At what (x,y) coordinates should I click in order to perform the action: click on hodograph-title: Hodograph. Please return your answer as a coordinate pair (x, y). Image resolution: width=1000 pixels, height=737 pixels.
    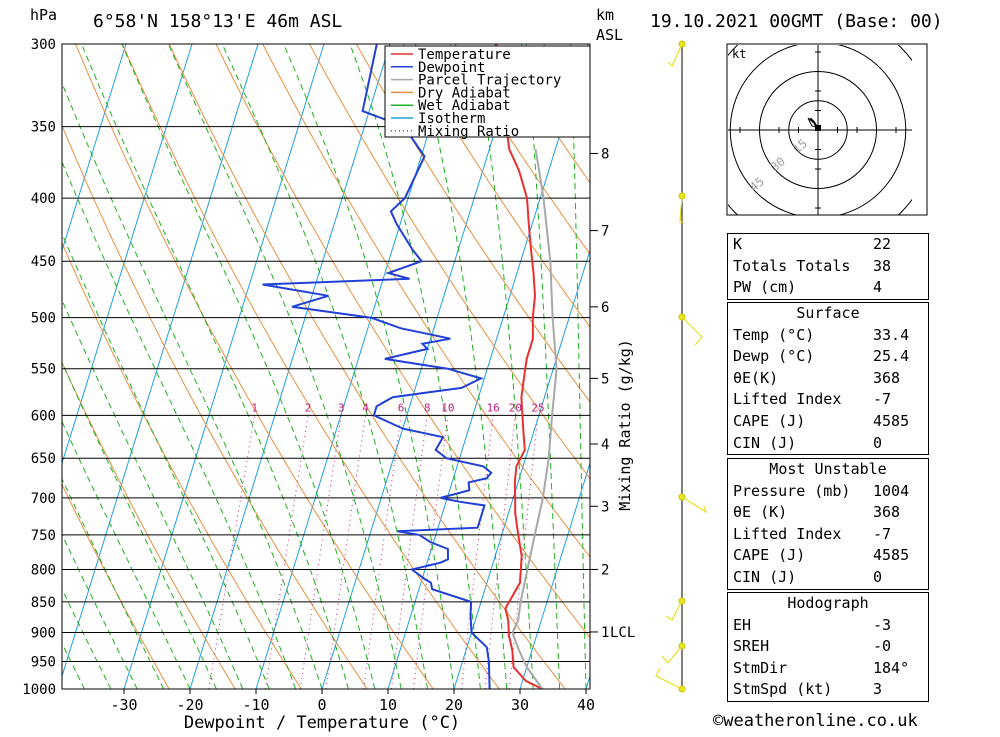
    Looking at the image, I should click on (828, 604).